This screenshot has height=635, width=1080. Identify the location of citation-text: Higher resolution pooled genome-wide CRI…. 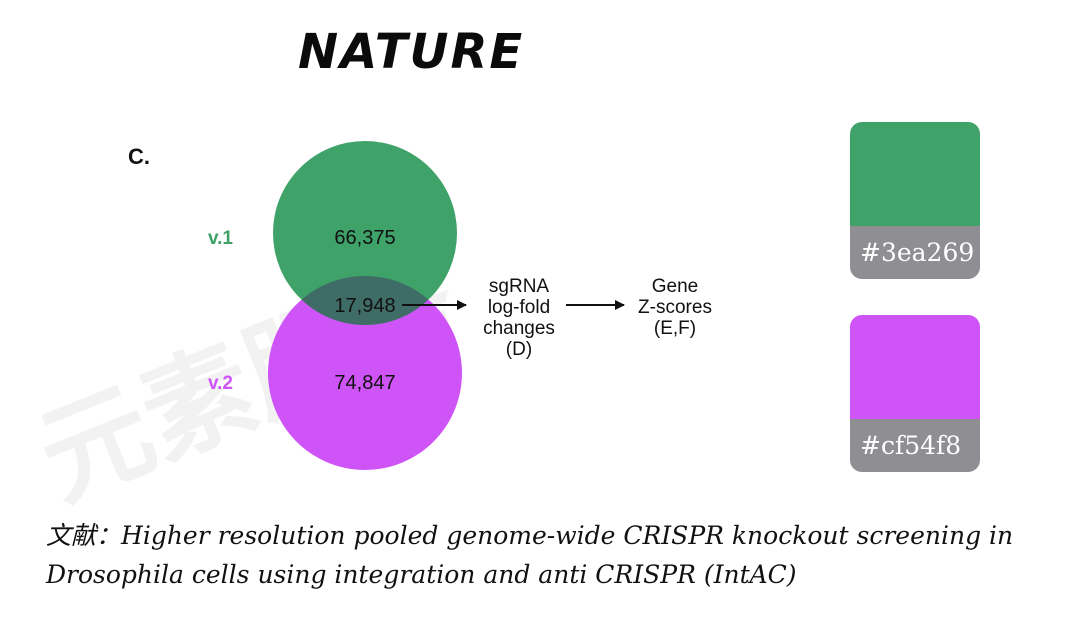
(530, 555).